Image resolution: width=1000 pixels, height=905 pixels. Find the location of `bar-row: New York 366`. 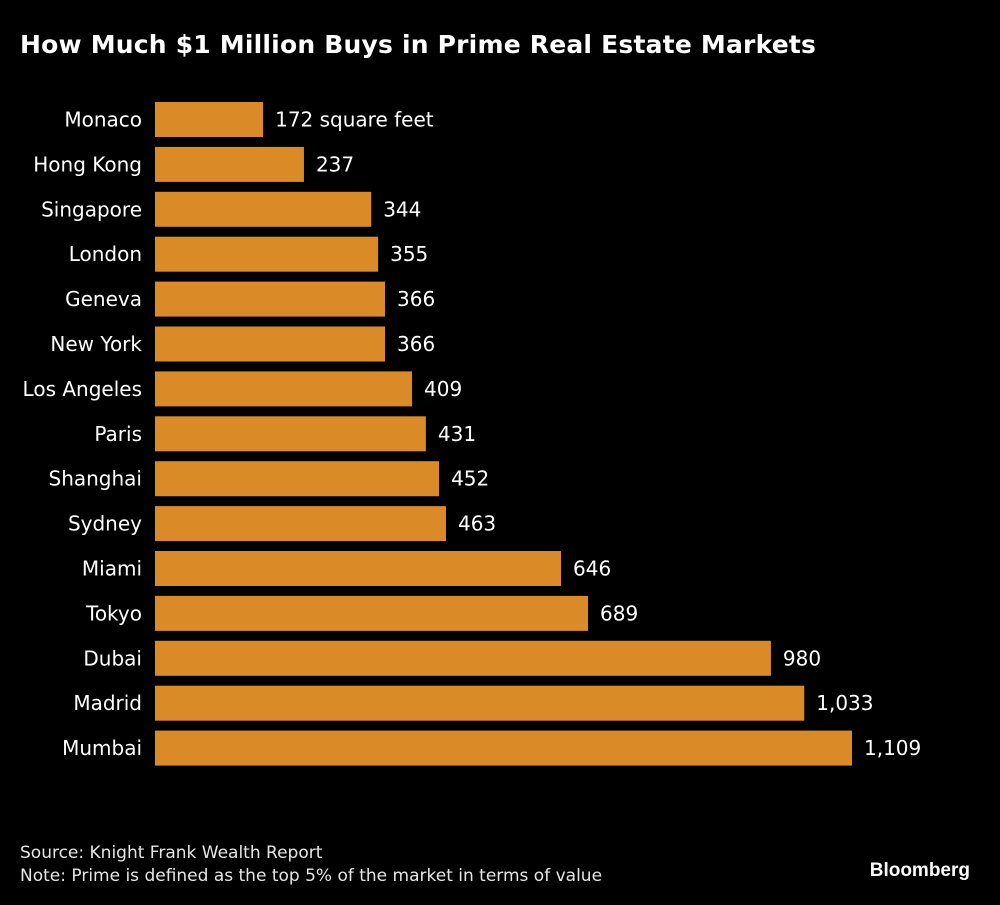

bar-row: New York 366 is located at coordinates (242, 344).